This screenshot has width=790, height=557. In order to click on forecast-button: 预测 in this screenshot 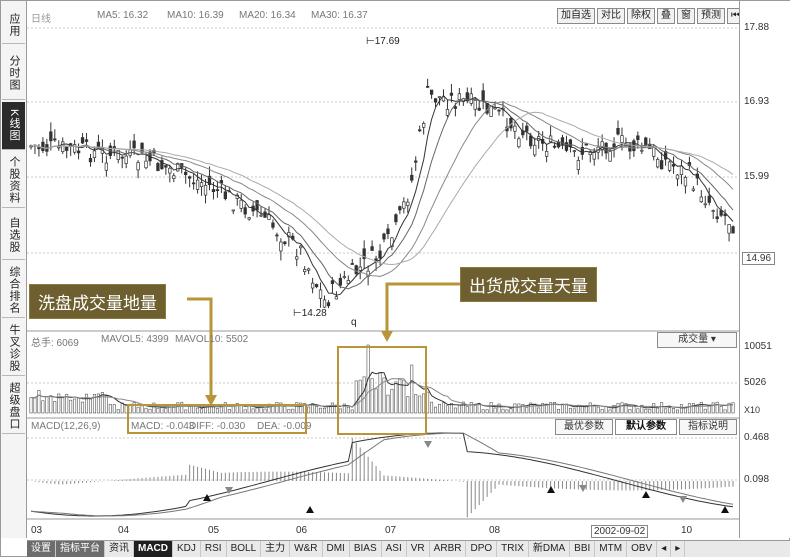, I will do `click(711, 16)`.